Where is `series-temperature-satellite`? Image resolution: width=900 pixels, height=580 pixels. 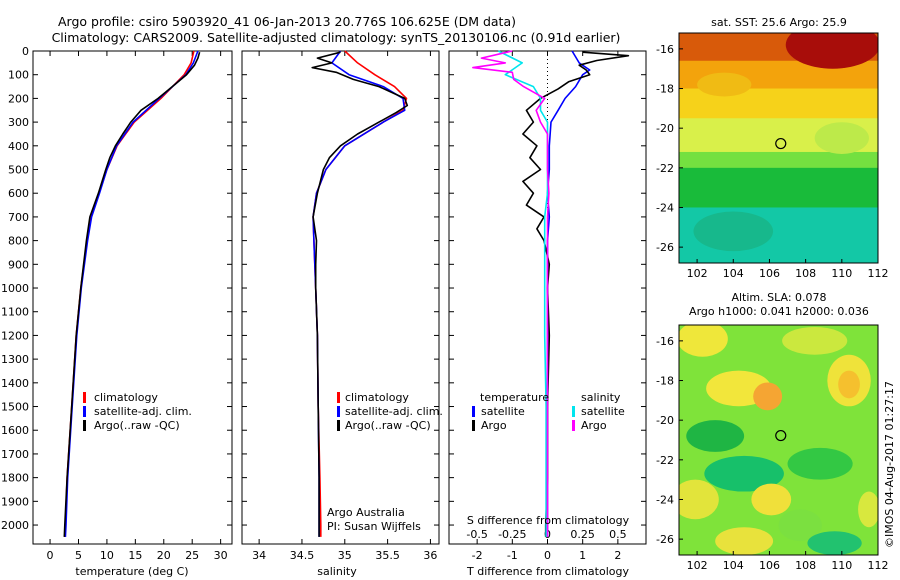
series-temperature-satellite is located at coordinates (568, 293).